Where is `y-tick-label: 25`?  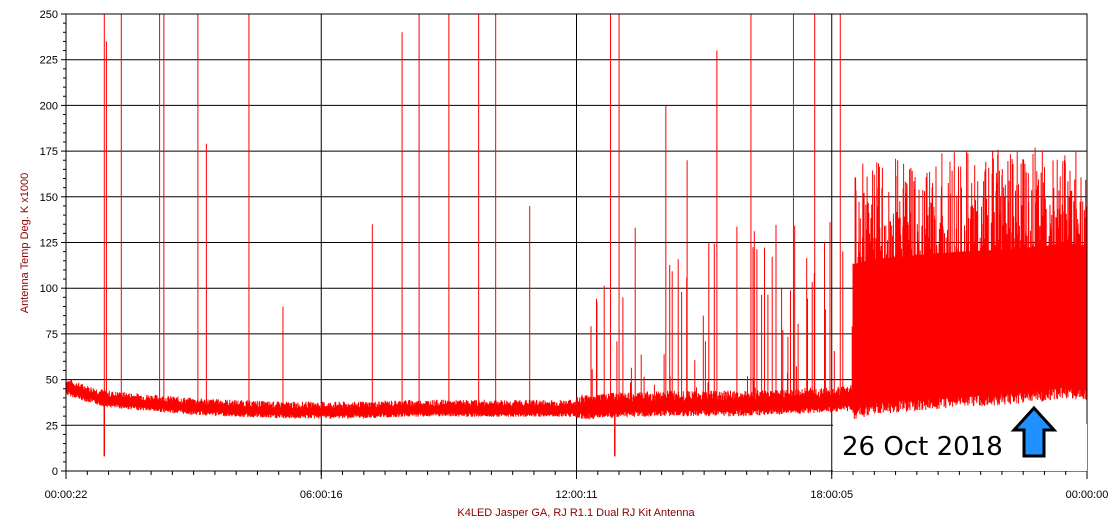 y-tick-label: 25 is located at coordinates (52, 426).